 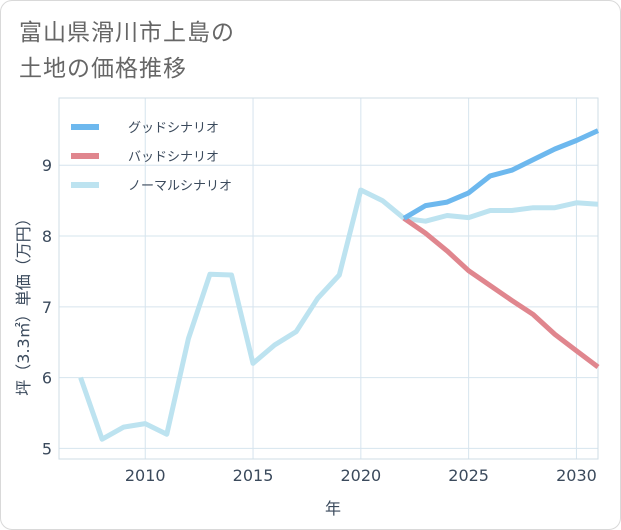 I want to click on y-tick-label: 6, so click(x=47, y=378).